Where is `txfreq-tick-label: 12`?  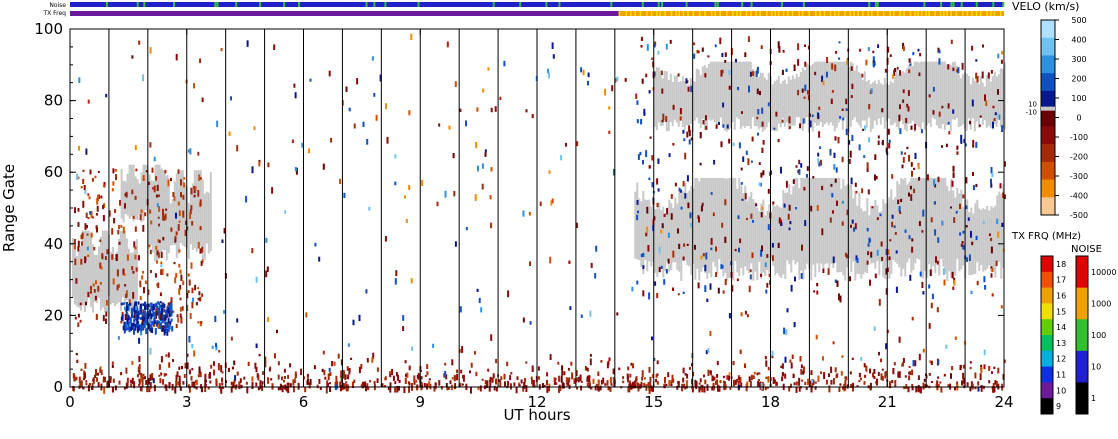
txfreq-tick-label: 12 is located at coordinates (1061, 359).